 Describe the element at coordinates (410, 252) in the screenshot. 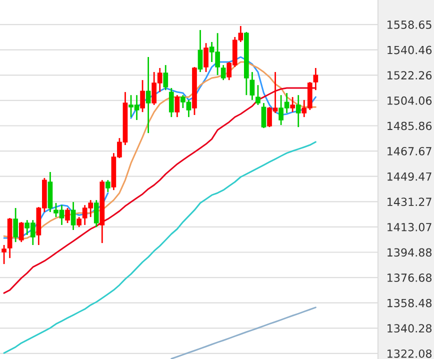

I see `y-tick-label: 1394.88` at that location.